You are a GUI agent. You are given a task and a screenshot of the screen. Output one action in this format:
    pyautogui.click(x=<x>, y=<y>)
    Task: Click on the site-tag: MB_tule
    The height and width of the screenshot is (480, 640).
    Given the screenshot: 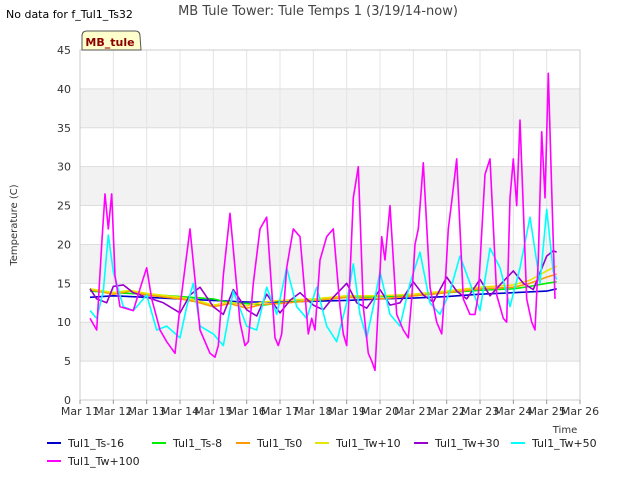 What is the action you would take?
    pyautogui.click(x=111, y=40)
    